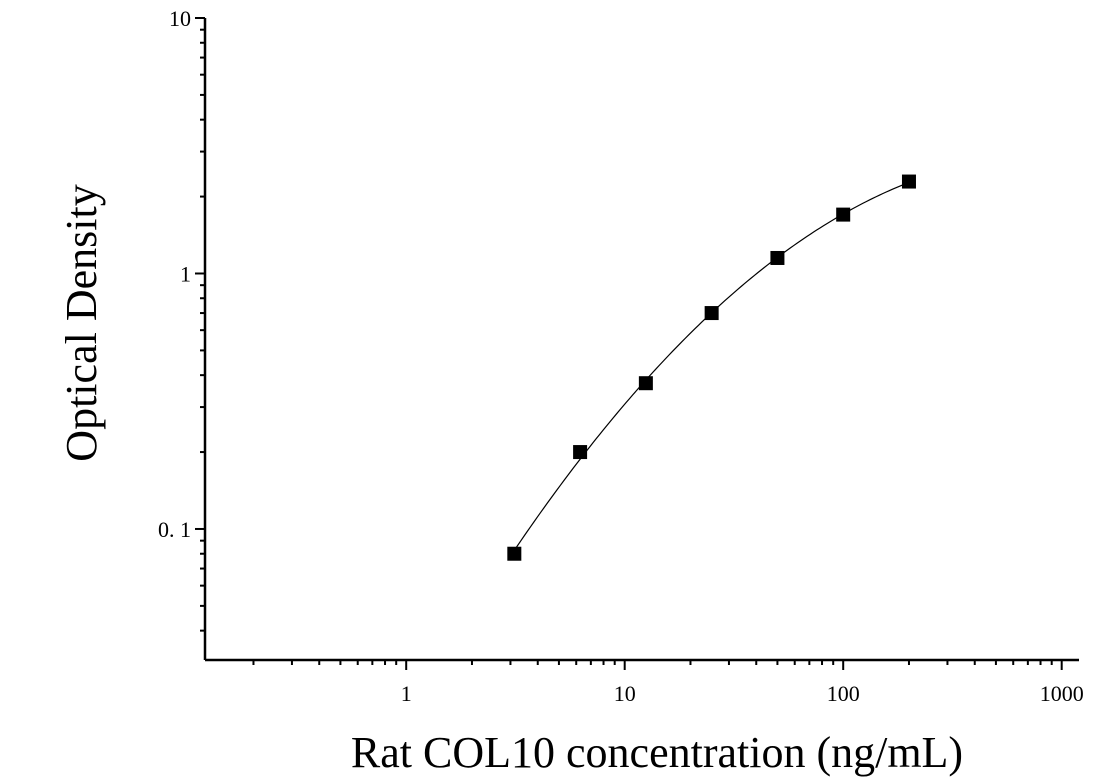 The width and height of the screenshot is (1102, 783). I want to click on x-tick-label: 1000, so click(1062, 693).